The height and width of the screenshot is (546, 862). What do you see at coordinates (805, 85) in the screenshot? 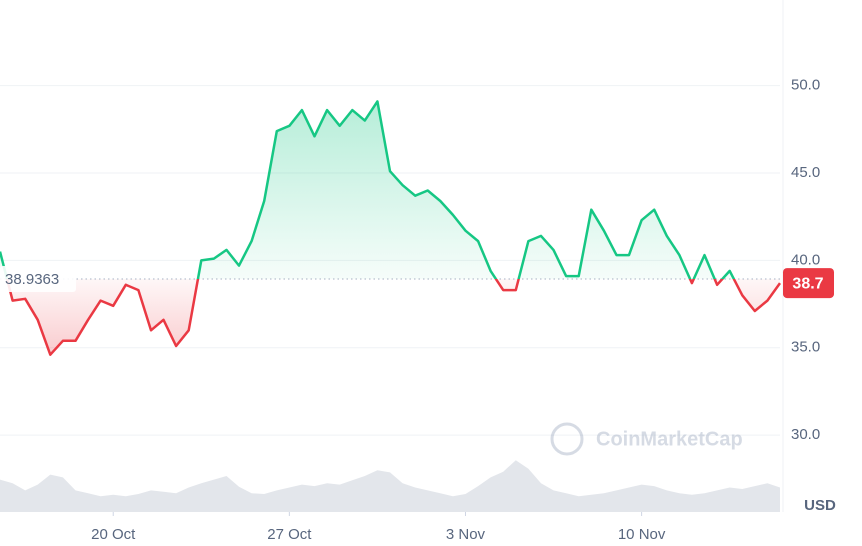
I see `y-tick-label: 50.0` at bounding box center [805, 85].